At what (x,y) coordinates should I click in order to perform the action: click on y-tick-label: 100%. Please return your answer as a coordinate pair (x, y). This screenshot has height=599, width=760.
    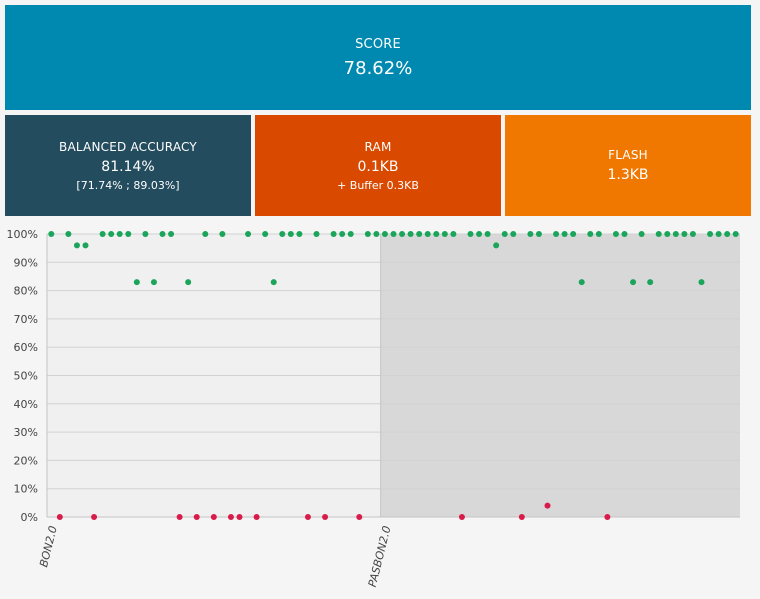
    Looking at the image, I should click on (22, 234).